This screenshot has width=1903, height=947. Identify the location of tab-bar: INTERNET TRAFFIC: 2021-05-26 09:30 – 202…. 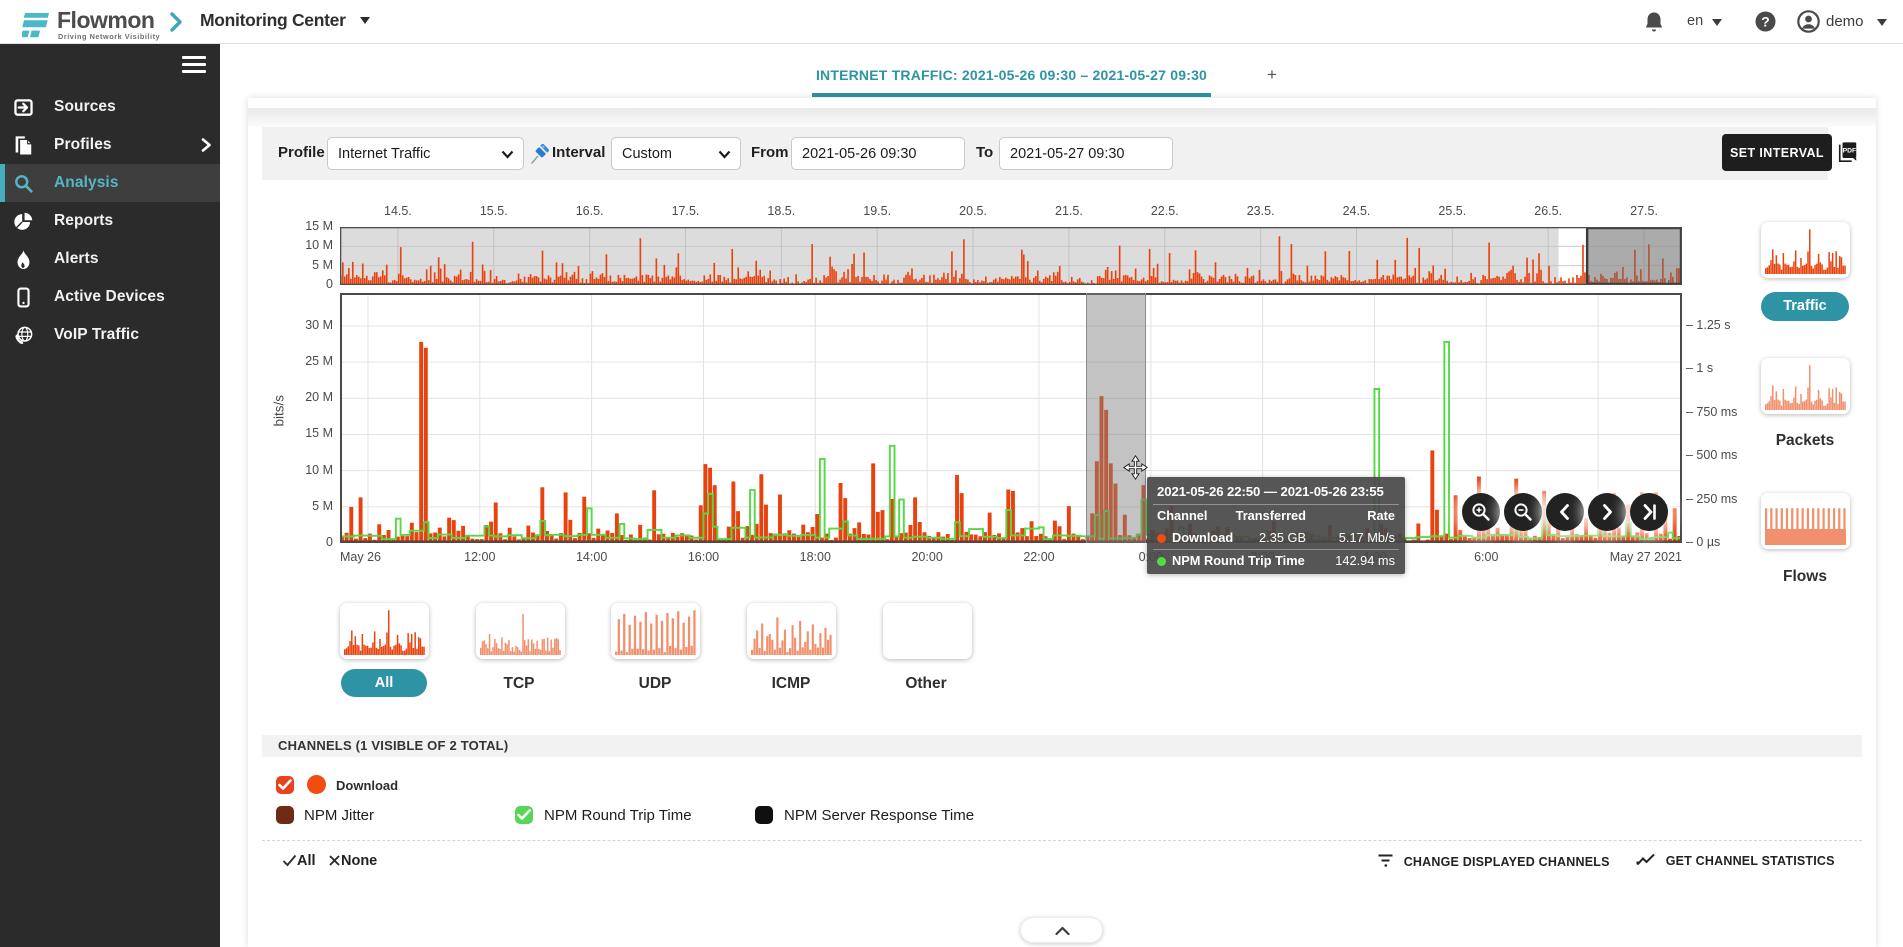
(1061, 71).